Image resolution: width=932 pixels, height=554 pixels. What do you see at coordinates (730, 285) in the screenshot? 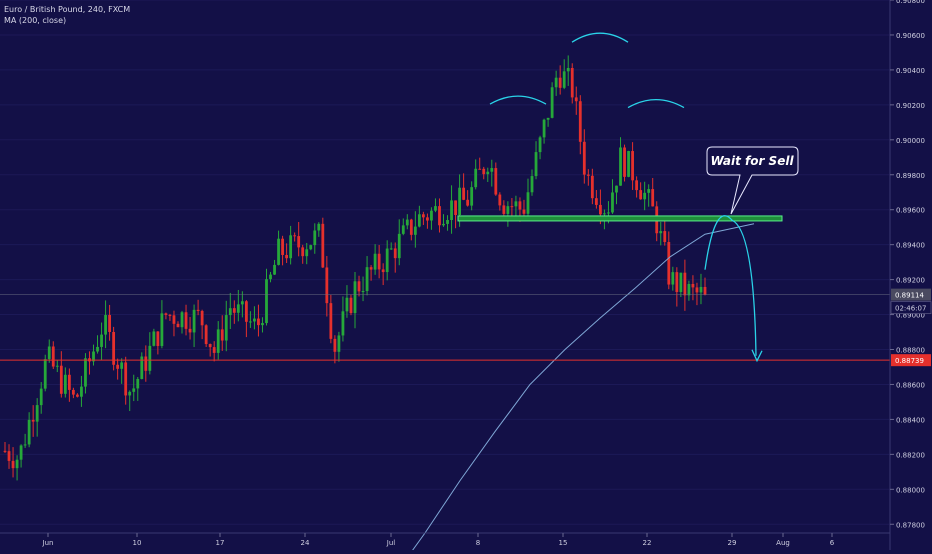
I see `projection-path` at bounding box center [730, 285].